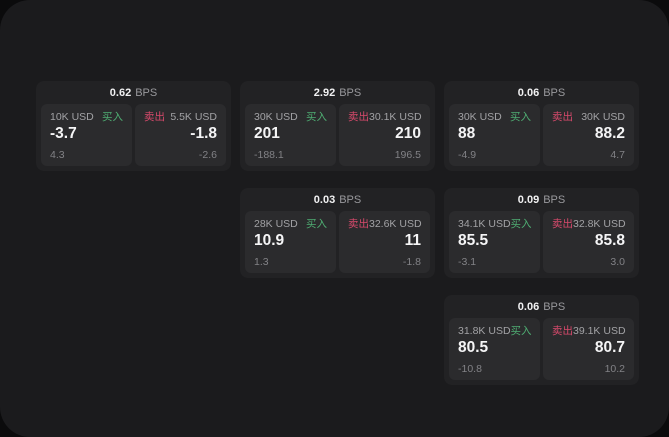  Describe the element at coordinates (470, 369) in the screenshot. I see `delta-value: -10.8` at that location.